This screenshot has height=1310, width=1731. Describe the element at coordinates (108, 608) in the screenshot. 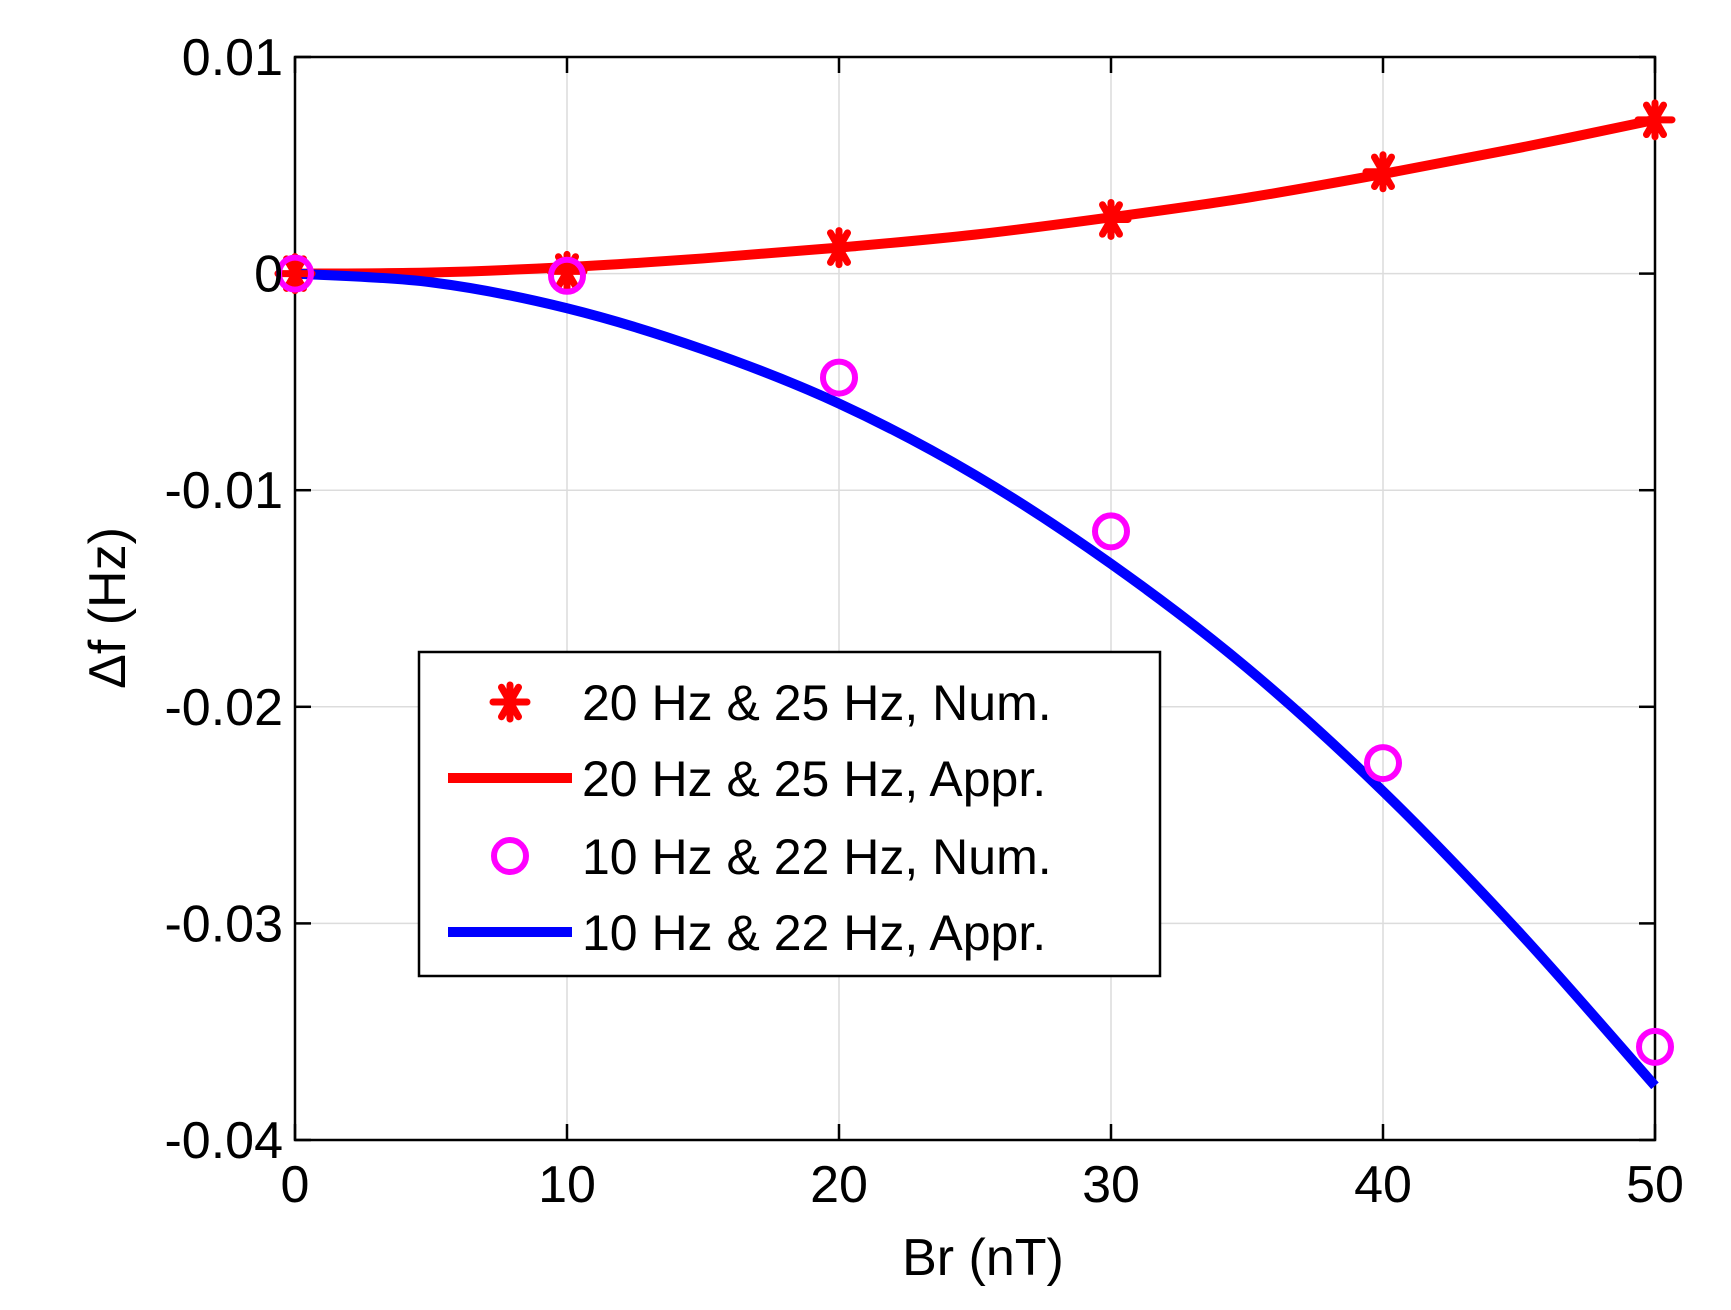

I see `y-axis-label: Δf (Hz)` at that location.